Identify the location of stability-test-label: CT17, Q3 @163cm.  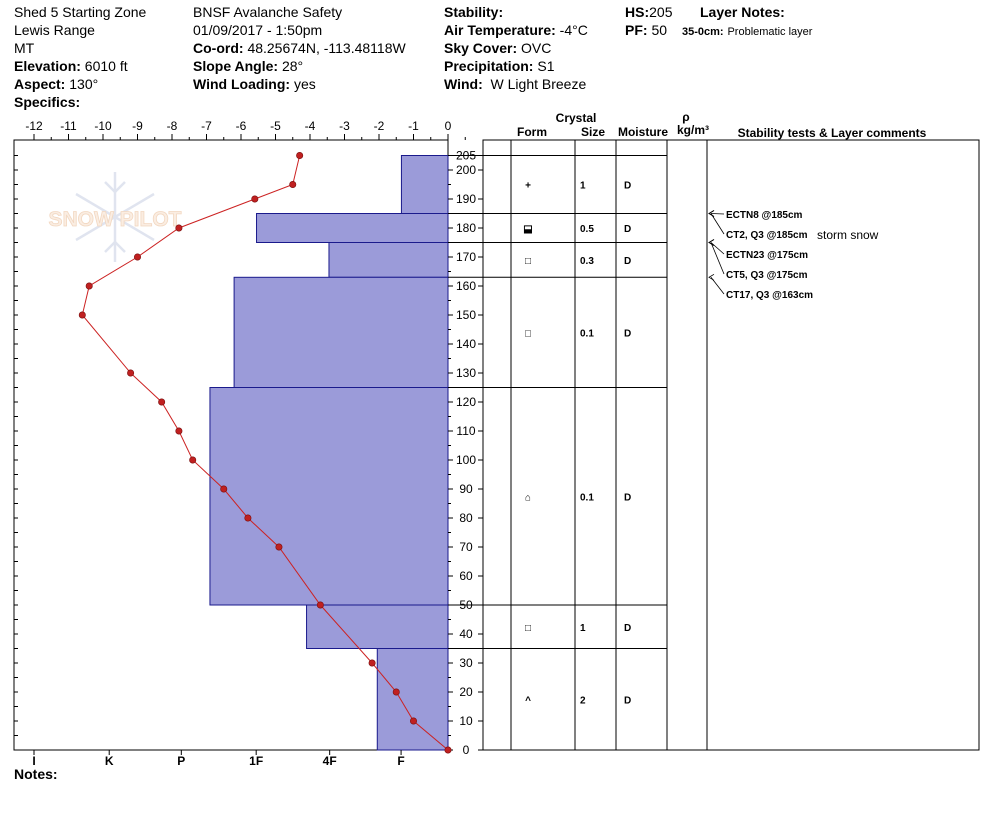
(769, 295).